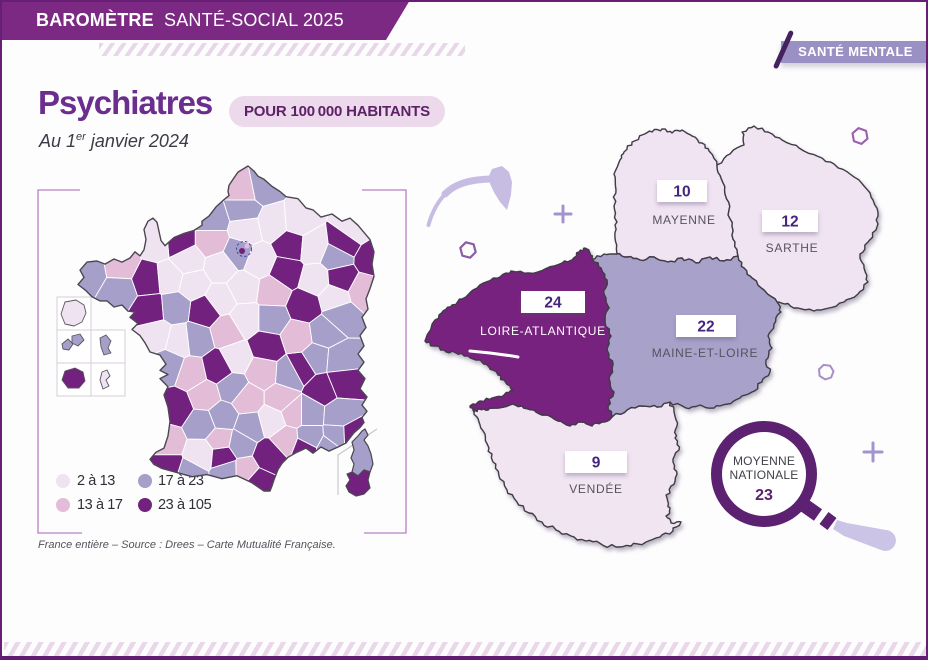 The image size is (928, 660). I want to click on svg-text: MAINE-ET-LOIRE, so click(705, 353).